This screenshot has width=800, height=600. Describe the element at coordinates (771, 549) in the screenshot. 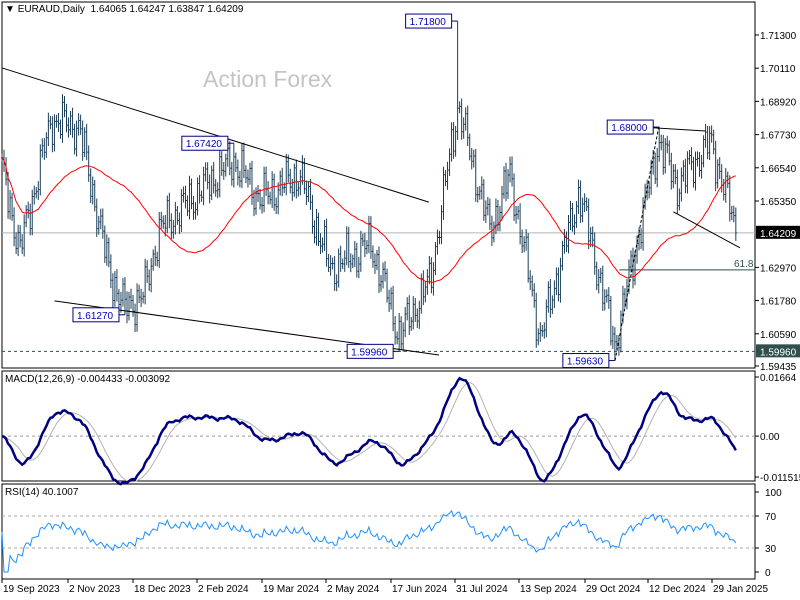

I see `rsi-y-tick-label: 30` at that location.